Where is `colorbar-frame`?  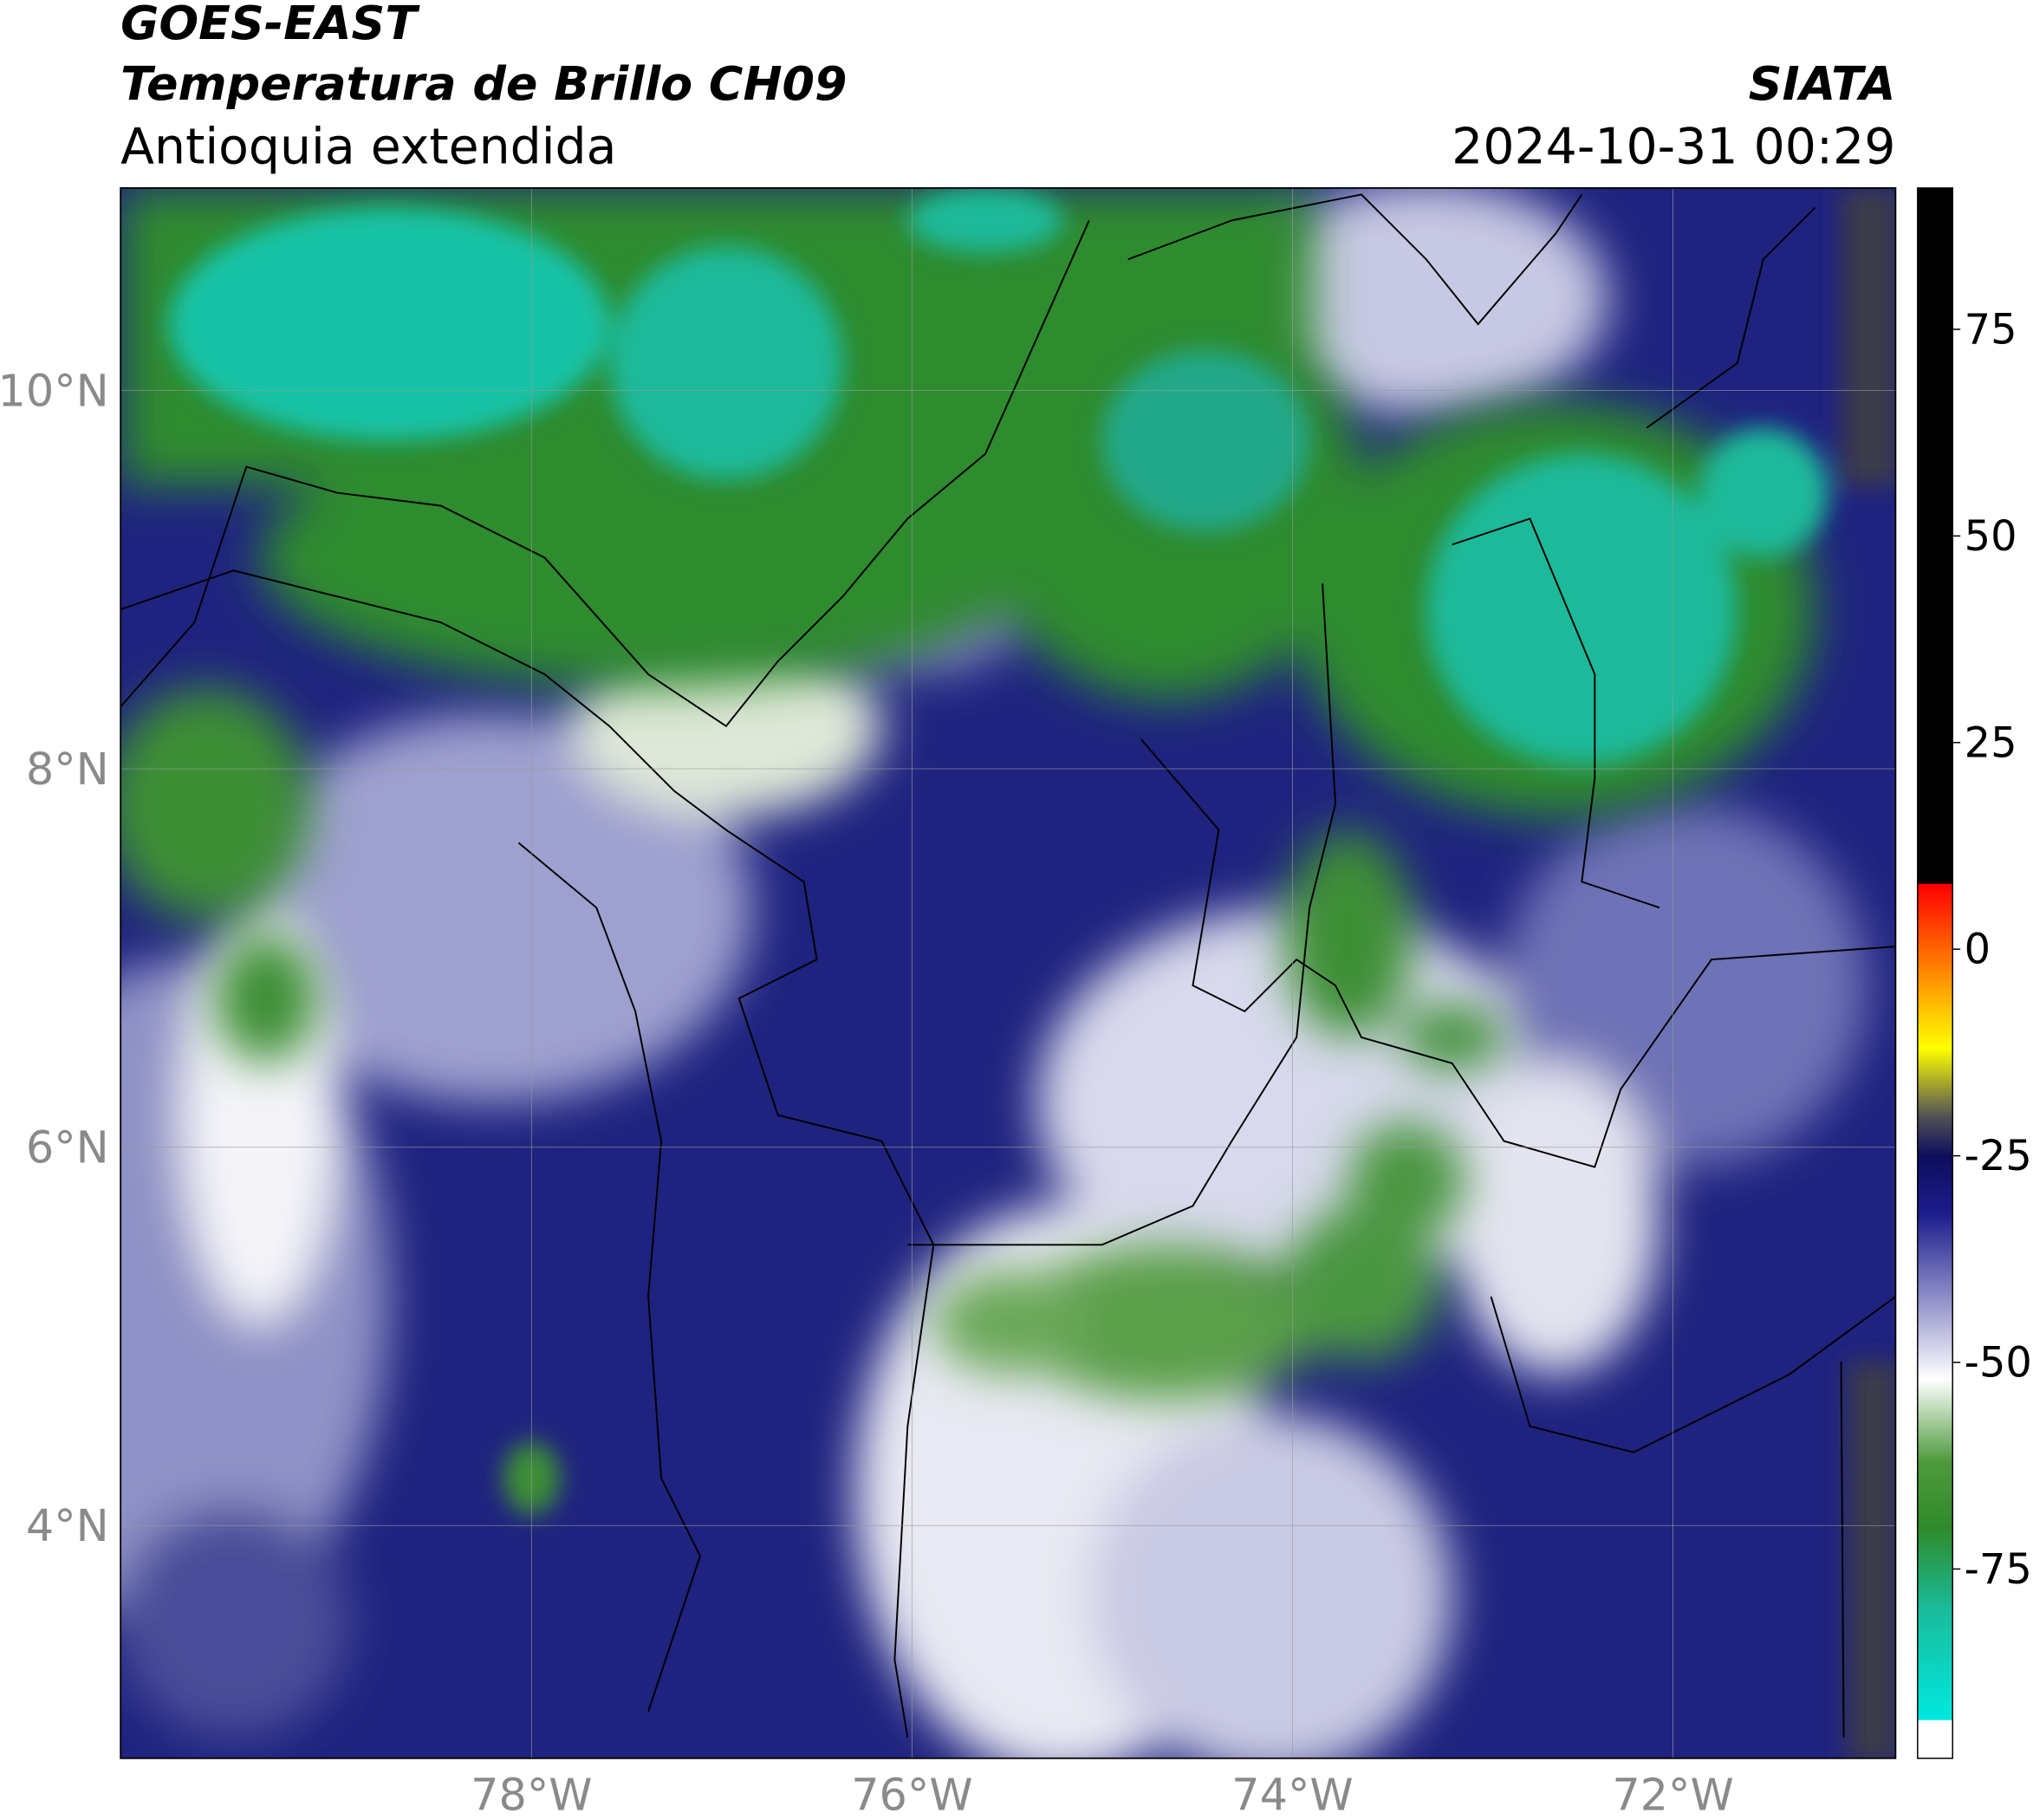
colorbar-frame is located at coordinates (1935, 973).